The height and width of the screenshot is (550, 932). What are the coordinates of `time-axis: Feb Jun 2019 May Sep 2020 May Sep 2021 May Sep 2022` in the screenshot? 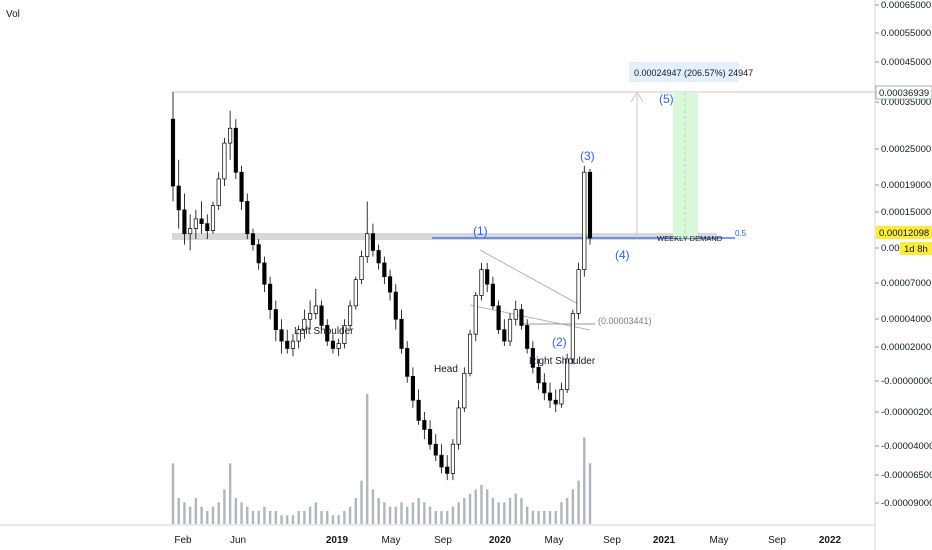 It's located at (507, 540).